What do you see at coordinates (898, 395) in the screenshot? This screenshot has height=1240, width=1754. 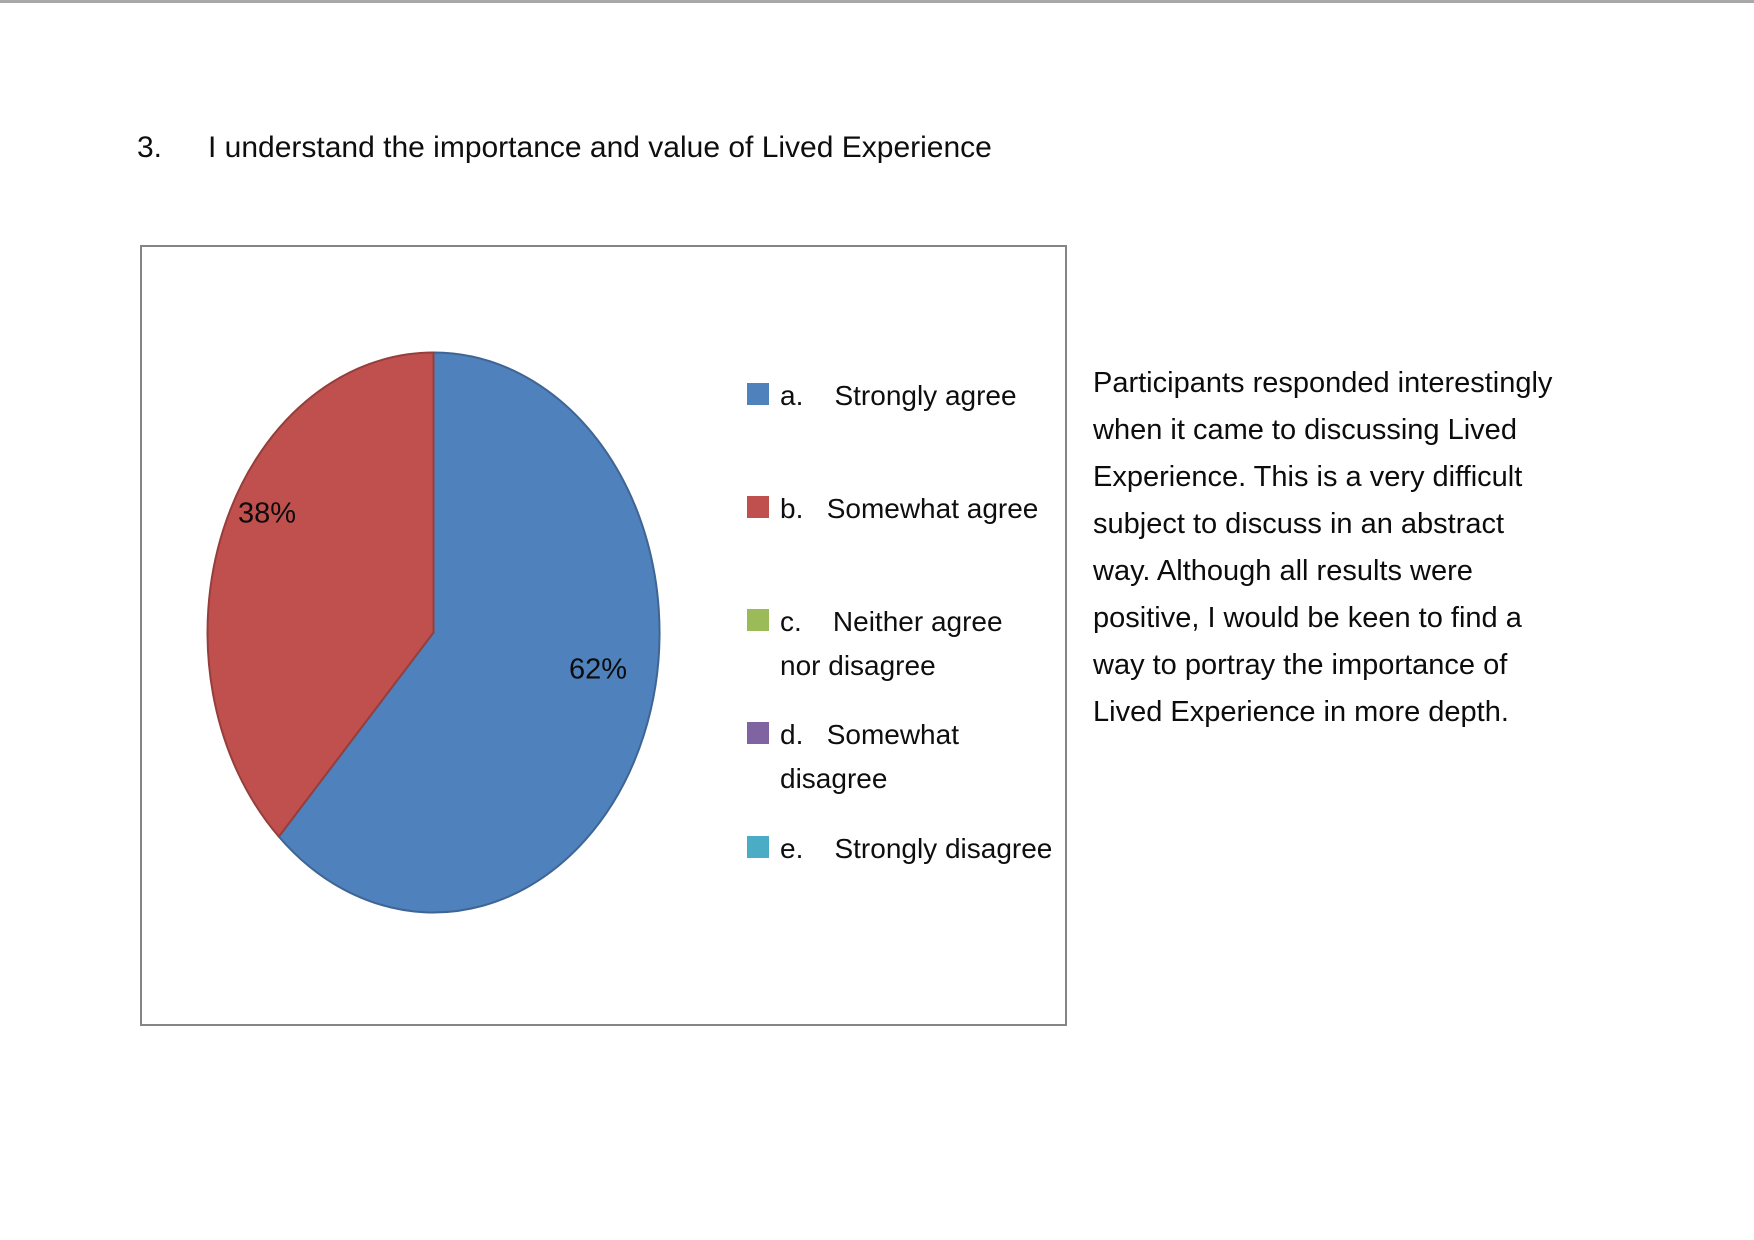 I see `legend-label-strongly-agree: a. Strongly agree` at bounding box center [898, 395].